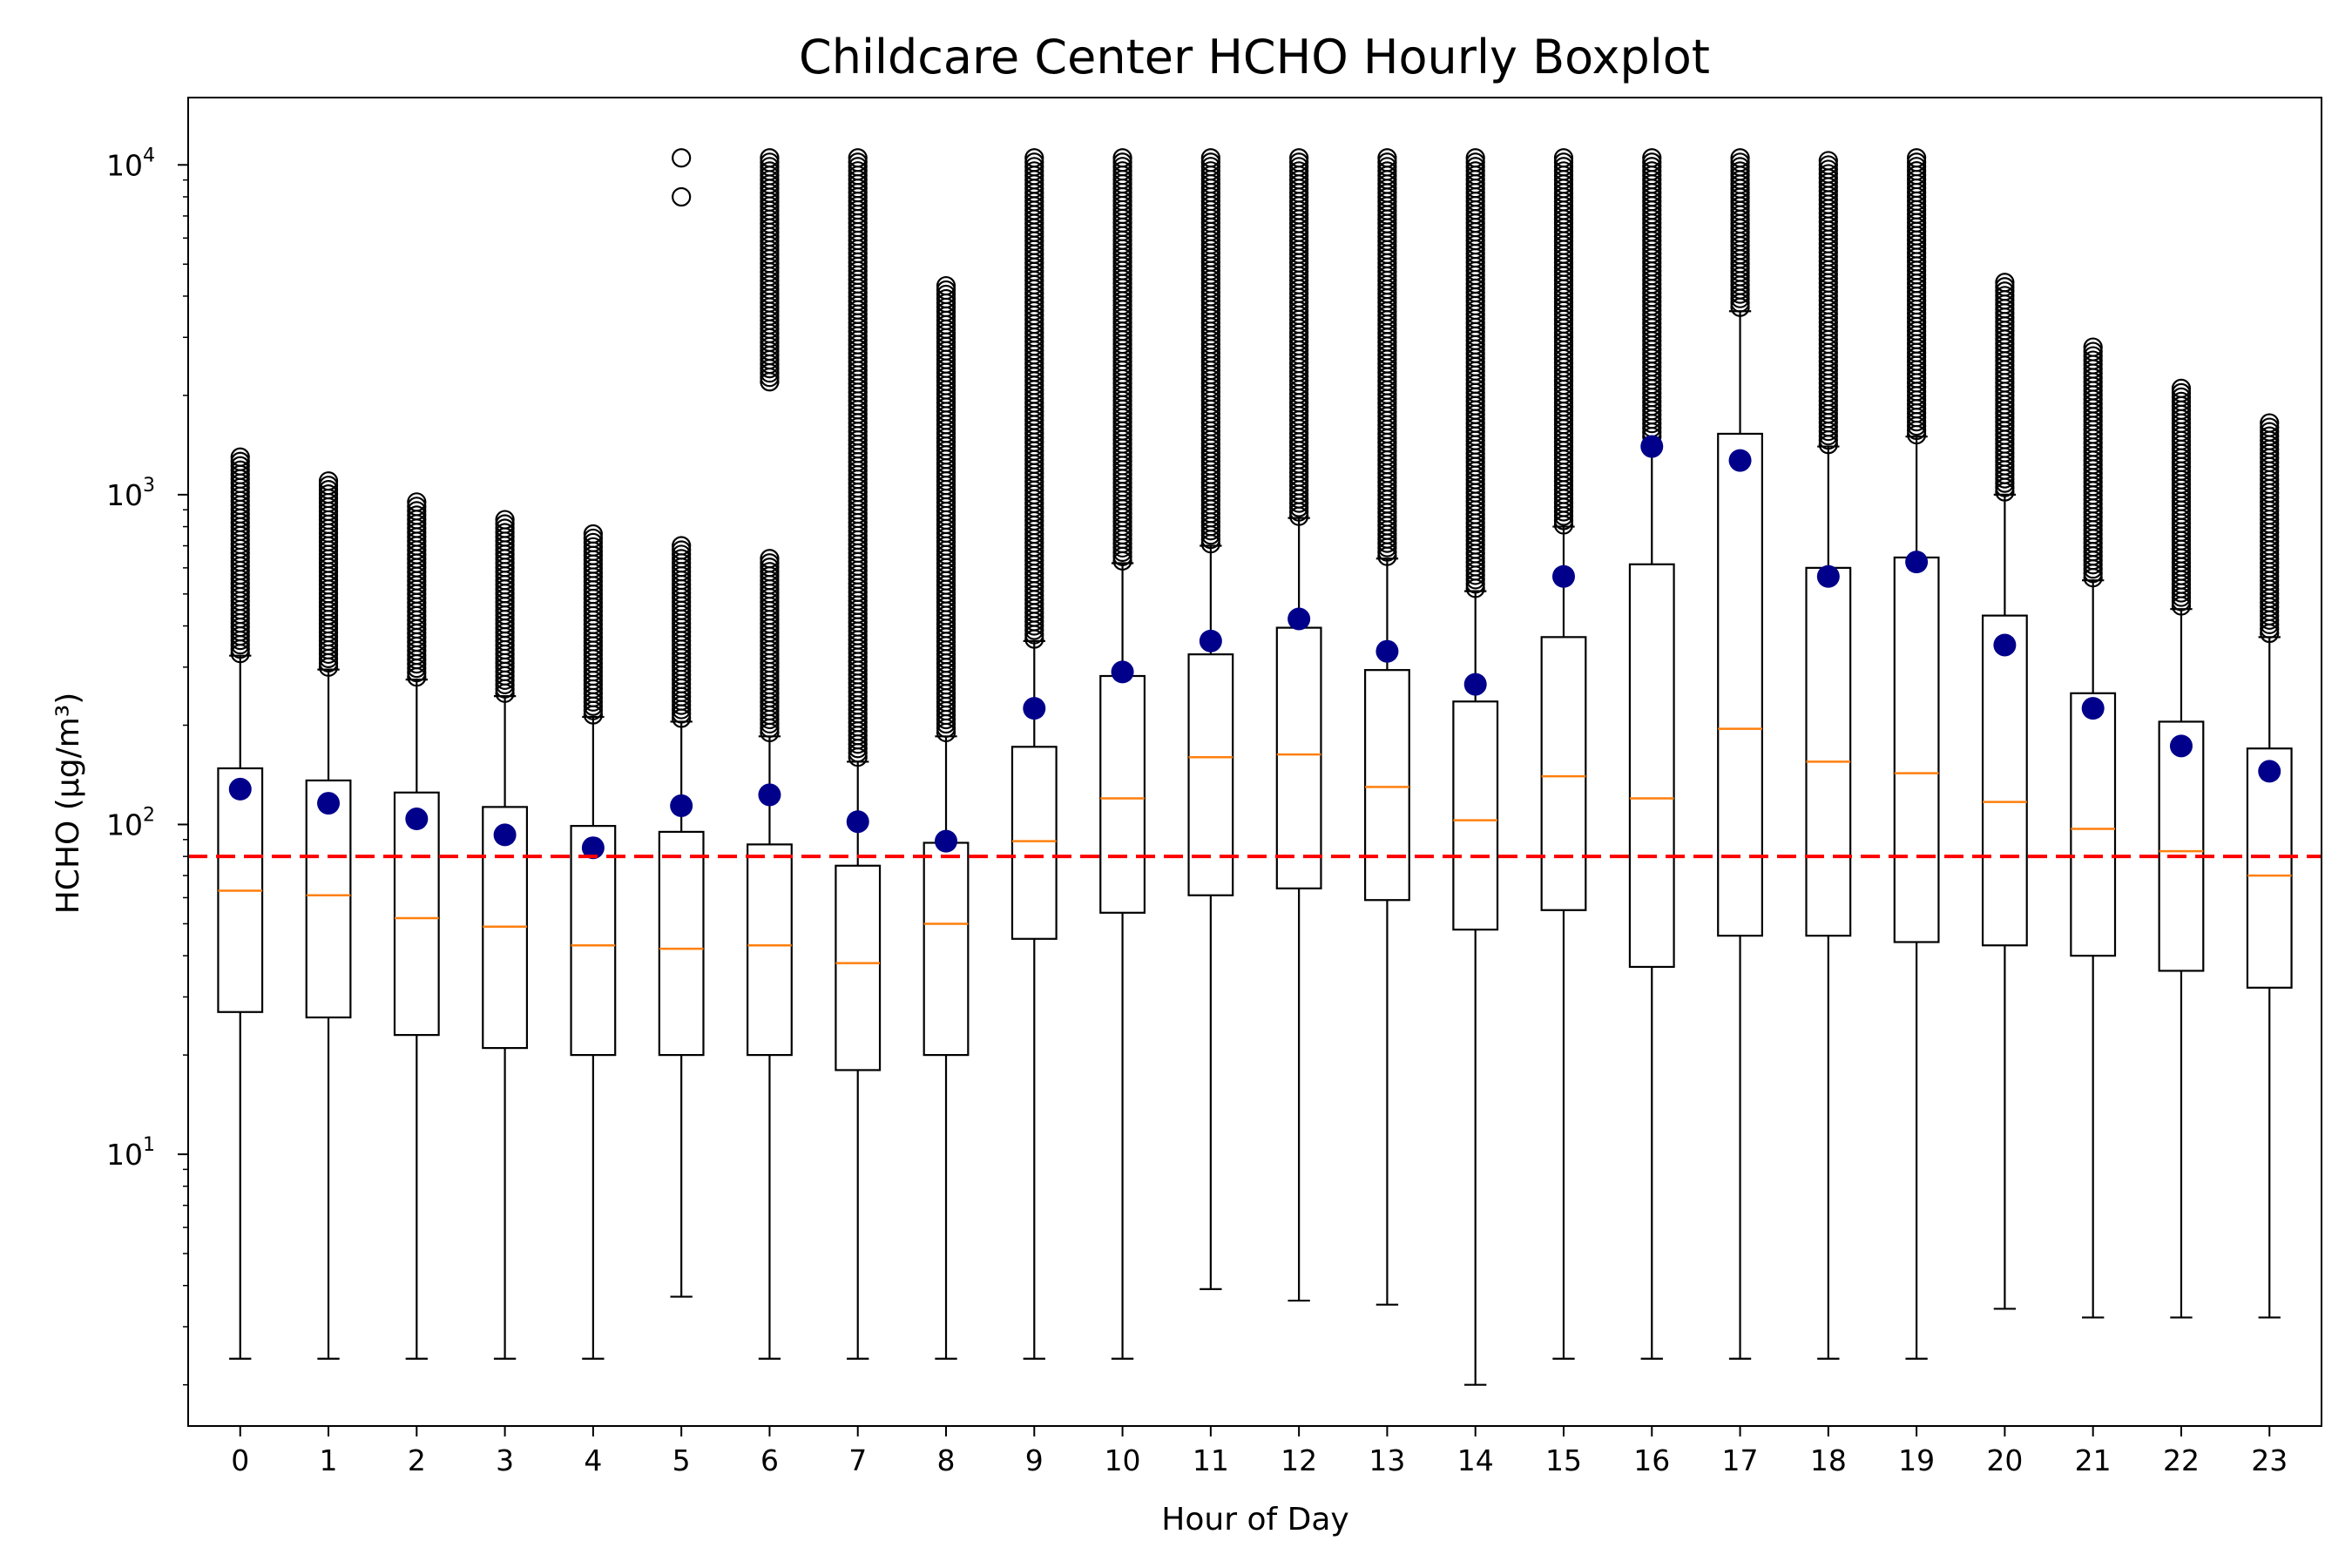 The width and height of the screenshot is (2352, 1568). What do you see at coordinates (68, 804) in the screenshot?
I see `y-axis-label: HCHO (µg/m³)` at bounding box center [68, 804].